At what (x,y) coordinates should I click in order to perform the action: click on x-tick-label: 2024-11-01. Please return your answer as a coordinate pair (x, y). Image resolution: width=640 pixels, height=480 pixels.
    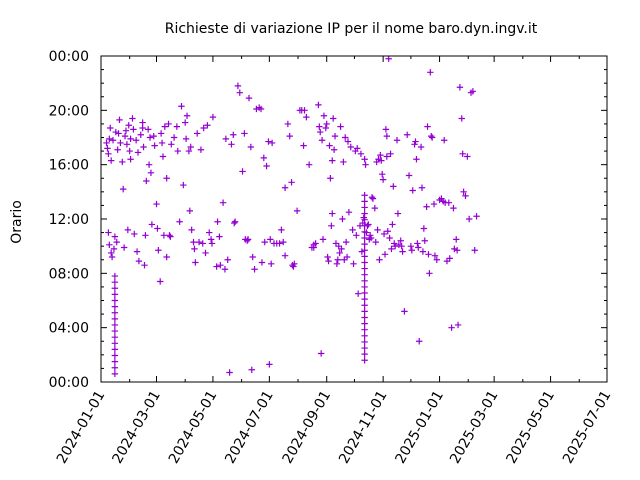
    Looking at the image, I should click on (363, 427).